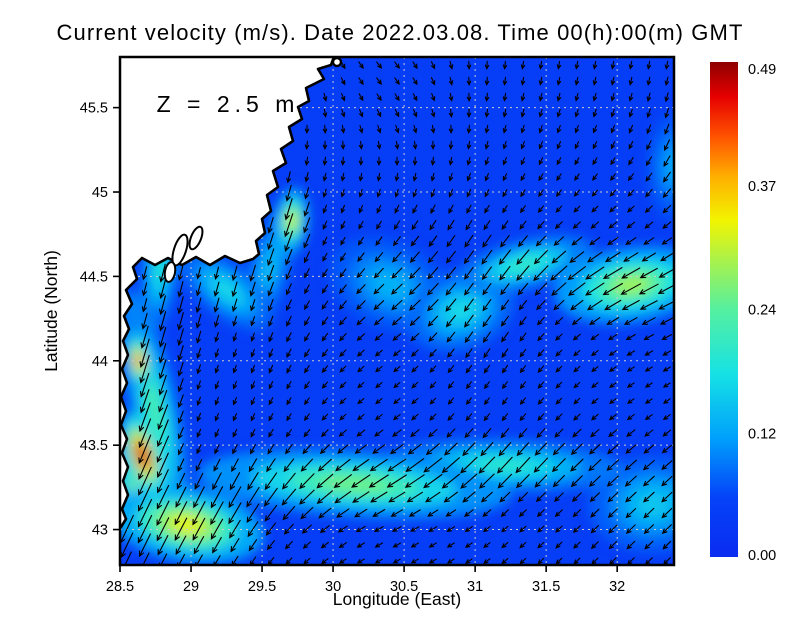 Image resolution: width=800 pixels, height=618 pixels. What do you see at coordinates (51, 311) in the screenshot?
I see `y-axis-label: Latitude (North)` at bounding box center [51, 311].